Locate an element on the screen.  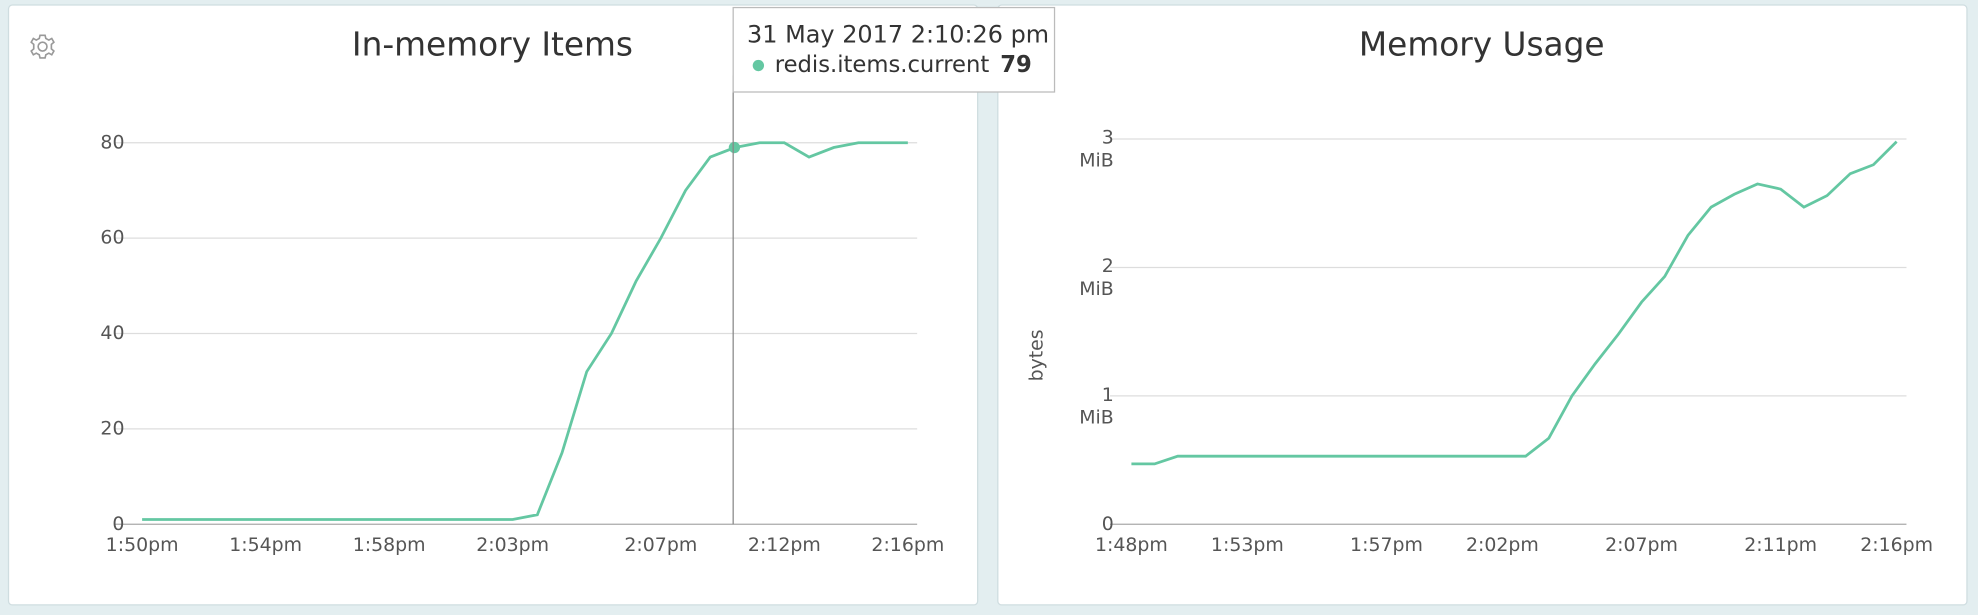
y-tick-label: 20 is located at coordinates (112, 428).